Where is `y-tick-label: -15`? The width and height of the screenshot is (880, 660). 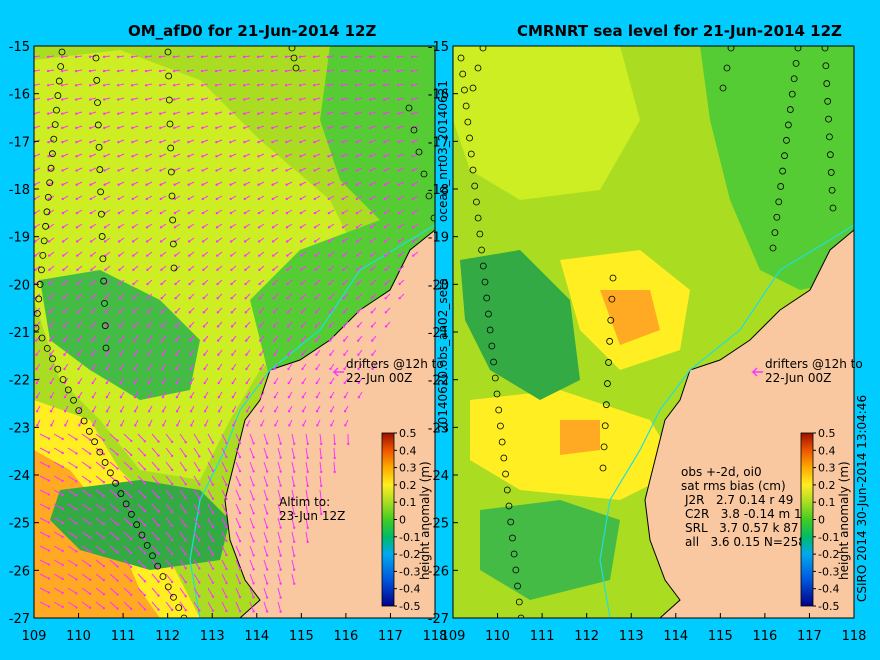
y-tick-label: -15 is located at coordinates (19, 47).